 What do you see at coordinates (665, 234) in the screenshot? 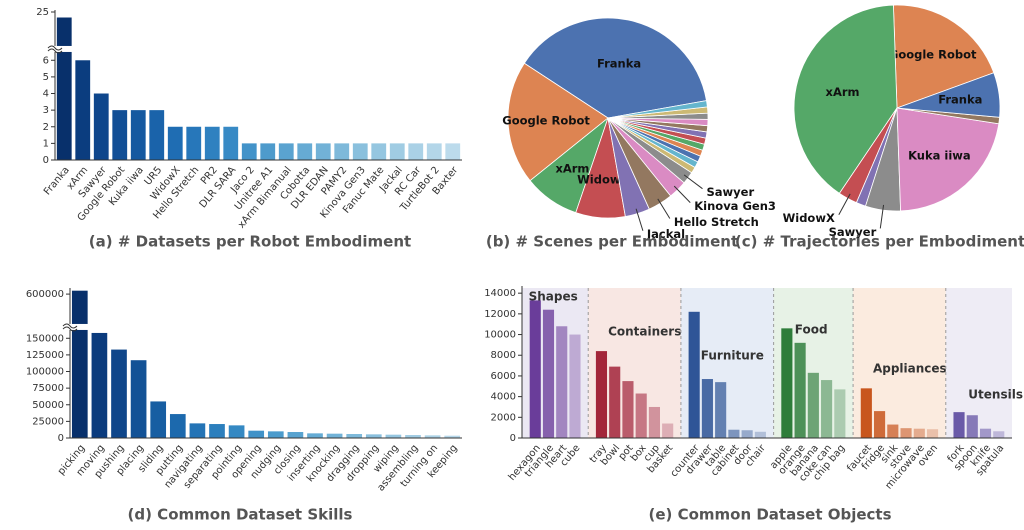
I see `slice-label: Jackal` at bounding box center [665, 234].